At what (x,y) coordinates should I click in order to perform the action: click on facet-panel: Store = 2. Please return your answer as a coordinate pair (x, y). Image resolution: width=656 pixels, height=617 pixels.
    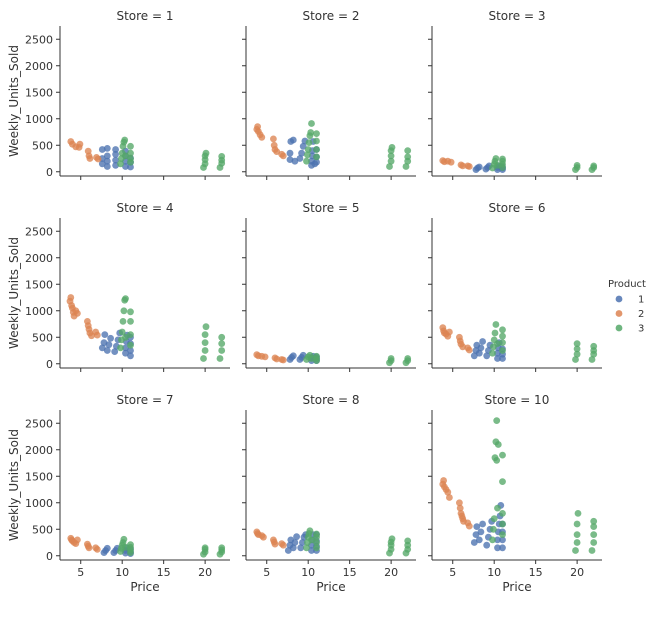
    Looking at the image, I should click on (329, 94).